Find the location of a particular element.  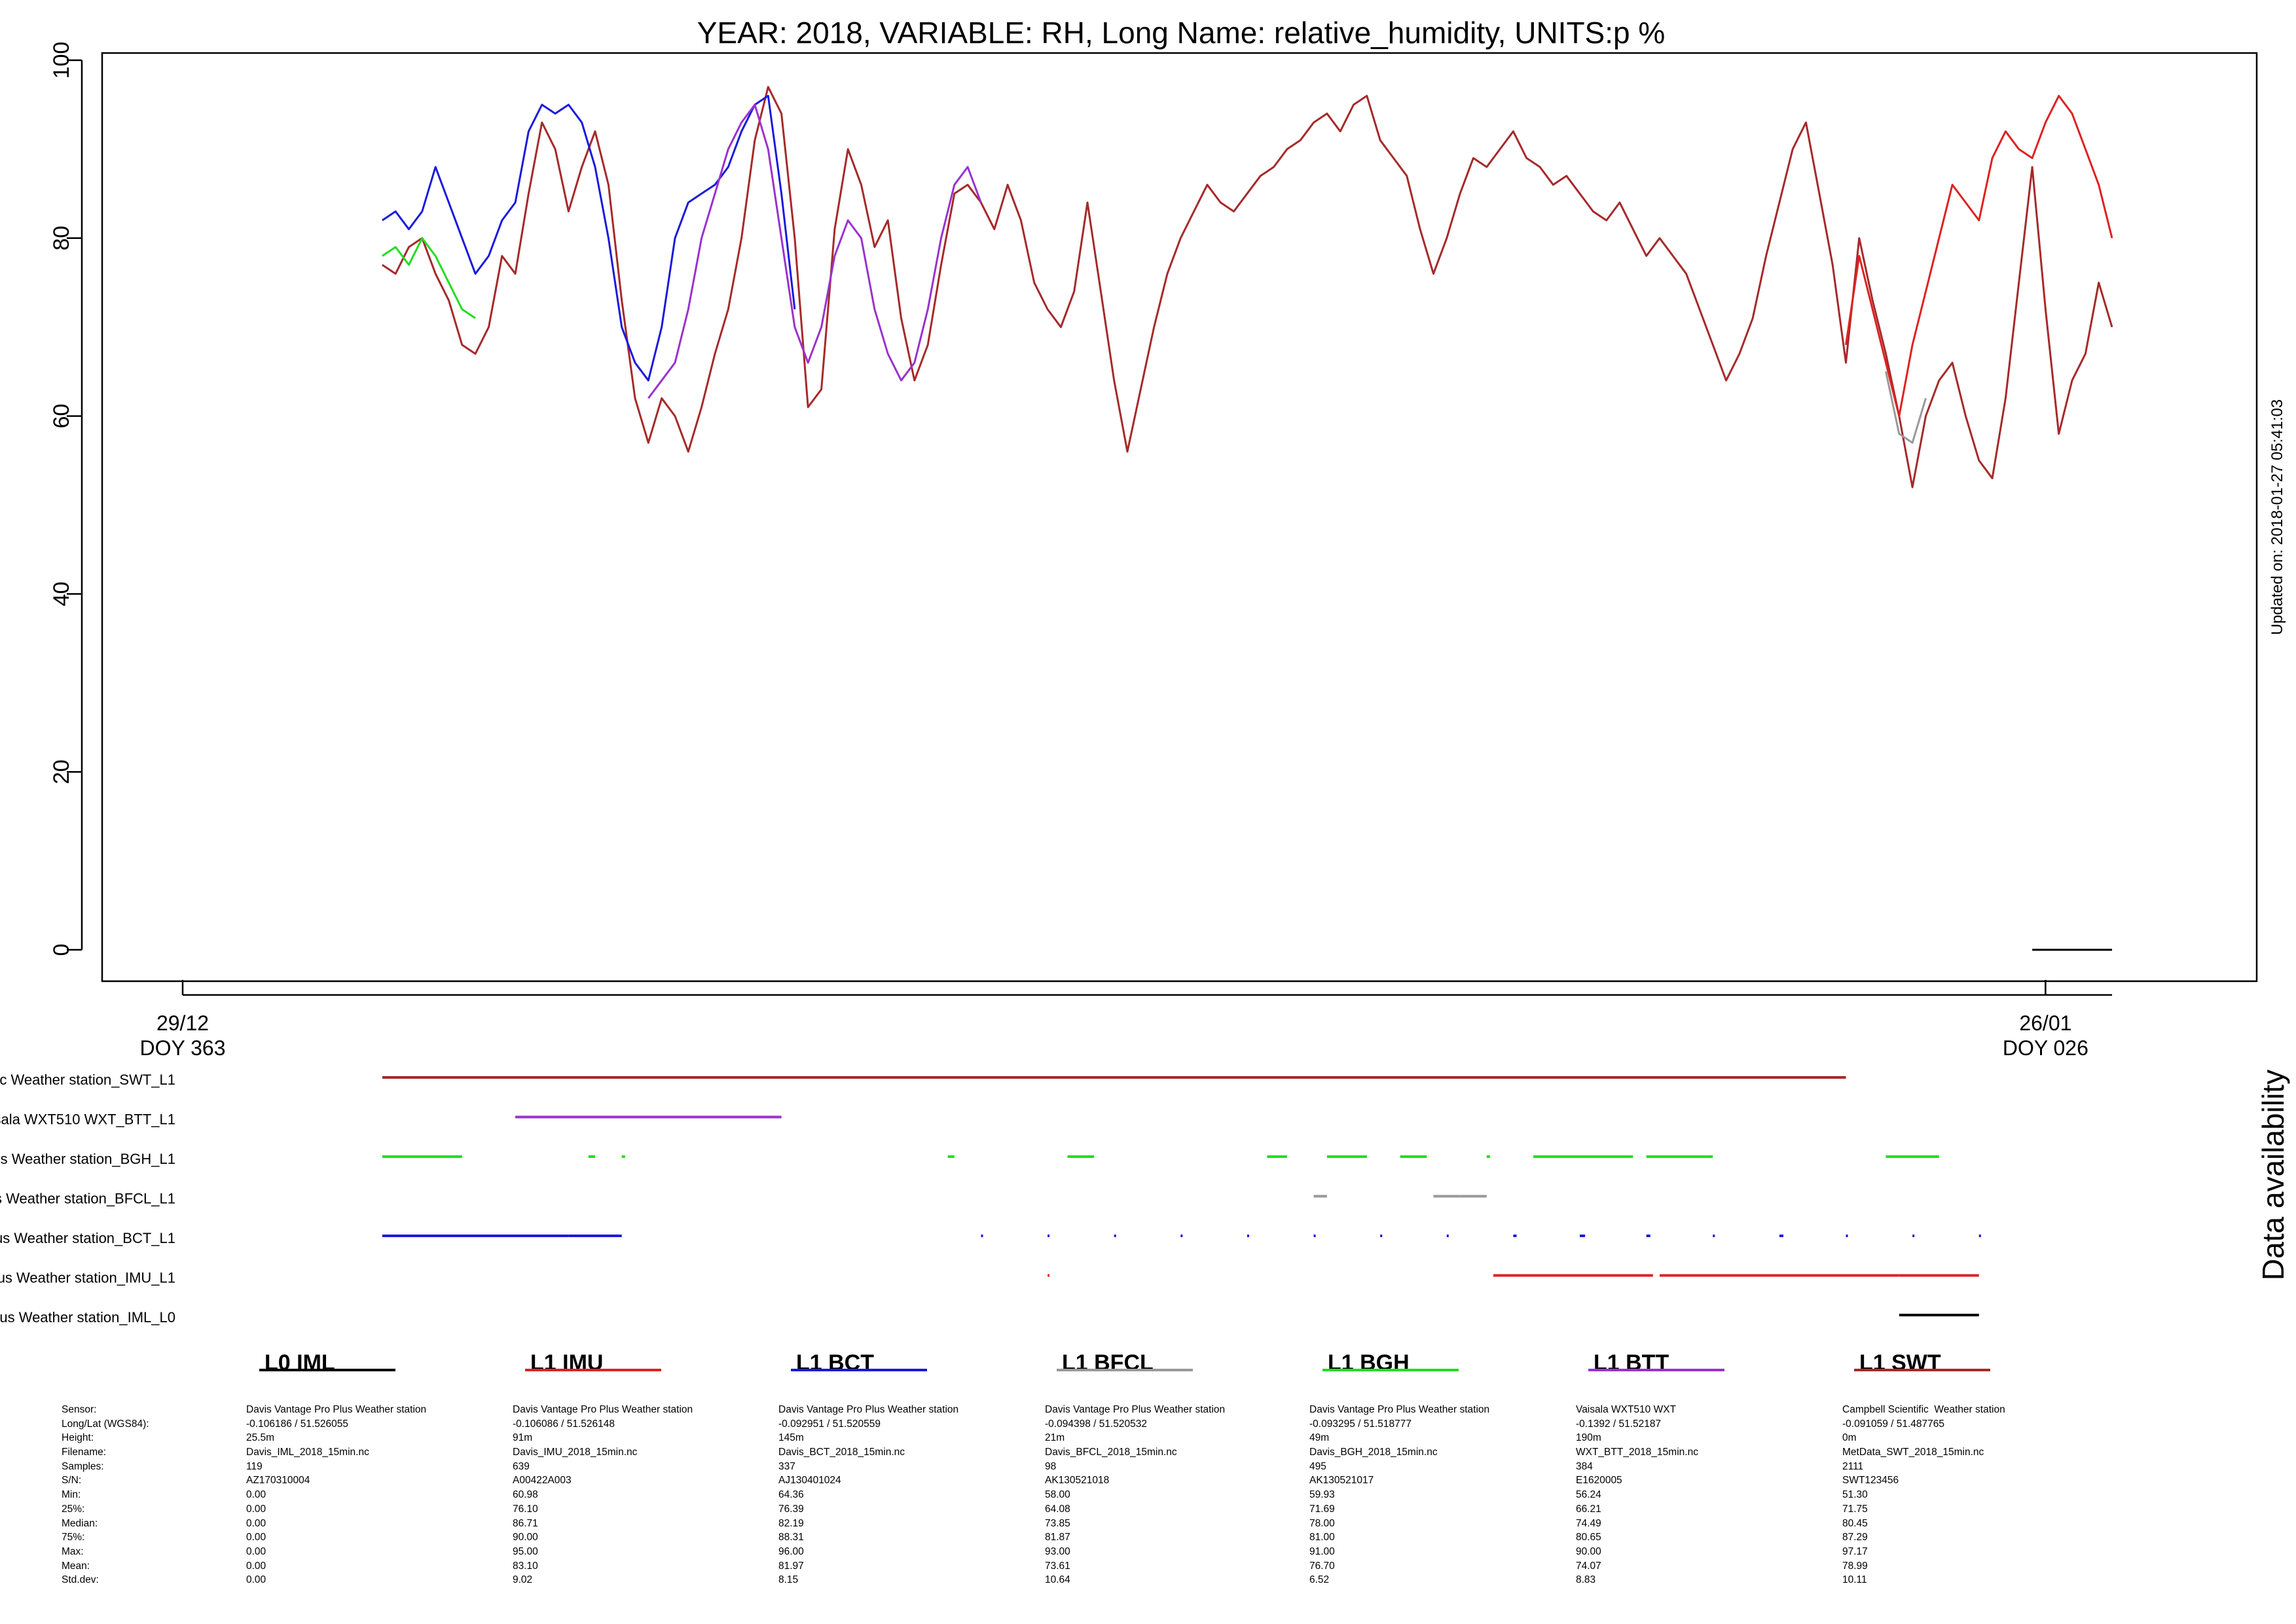

legend-key-label: L1 BCT is located at coordinates (835, 1362).